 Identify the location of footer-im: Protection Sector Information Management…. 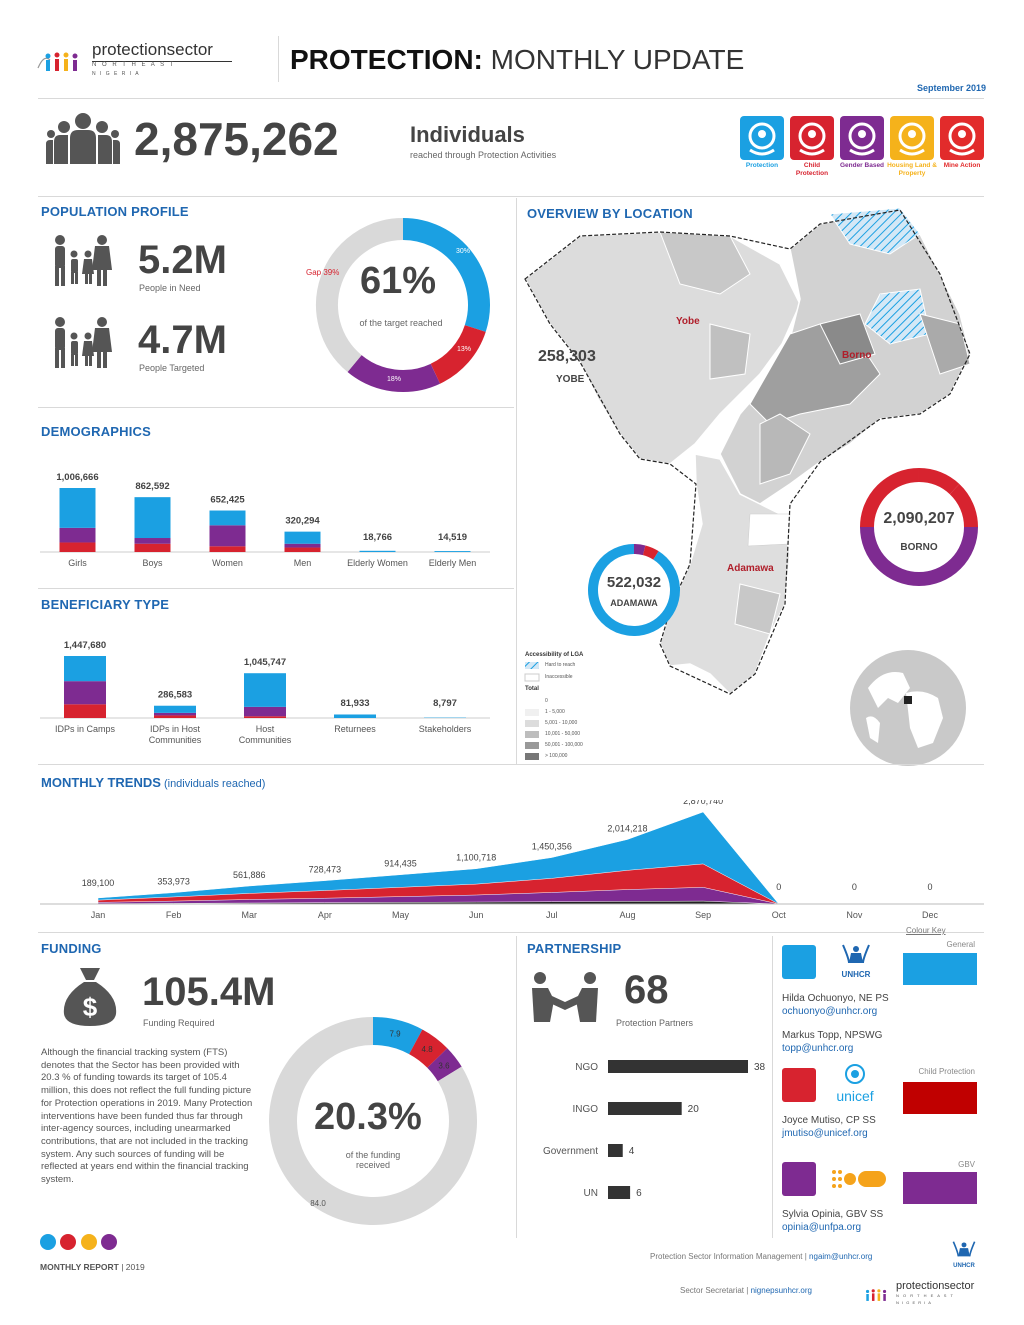
(761, 1256).